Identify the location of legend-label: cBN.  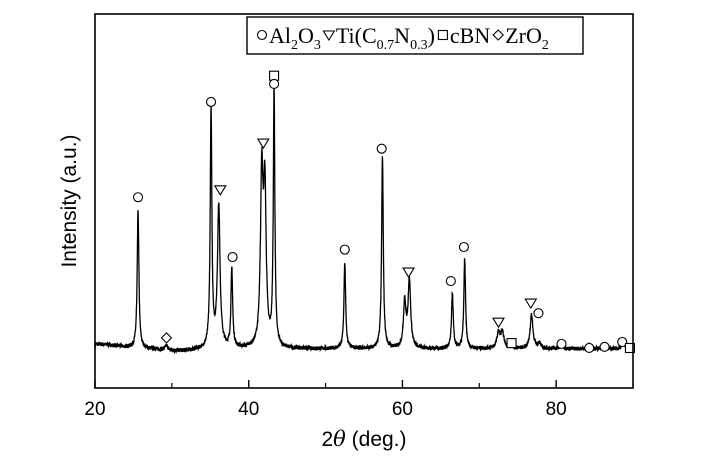
(470, 35).